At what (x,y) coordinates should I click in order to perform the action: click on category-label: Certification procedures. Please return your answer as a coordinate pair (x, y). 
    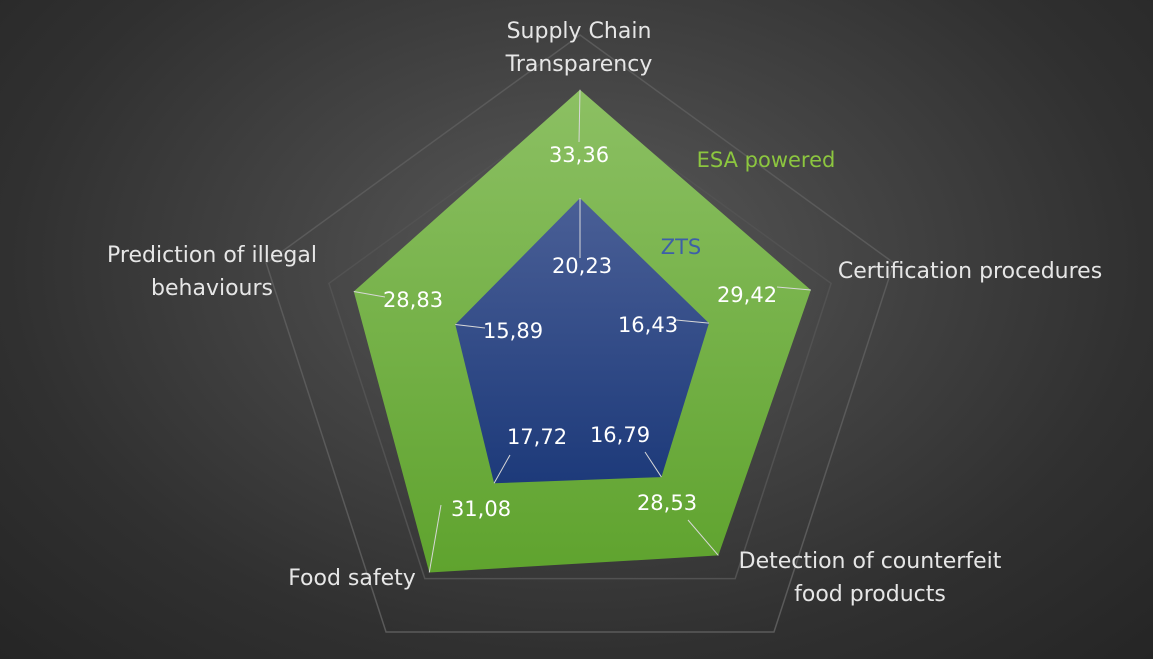
    Looking at the image, I should click on (970, 271).